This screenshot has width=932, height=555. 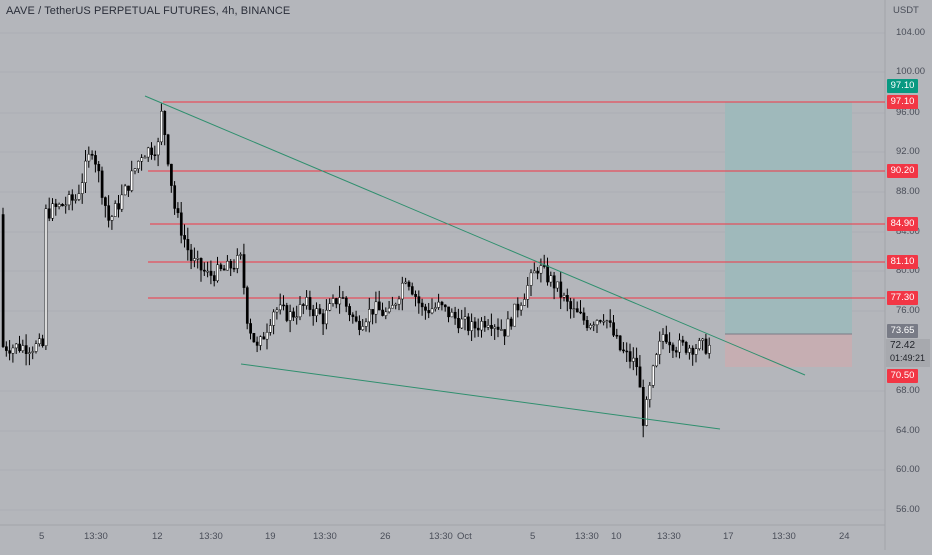 What do you see at coordinates (908, 191) in the screenshot?
I see `price-tick-label: 88.00` at bounding box center [908, 191].